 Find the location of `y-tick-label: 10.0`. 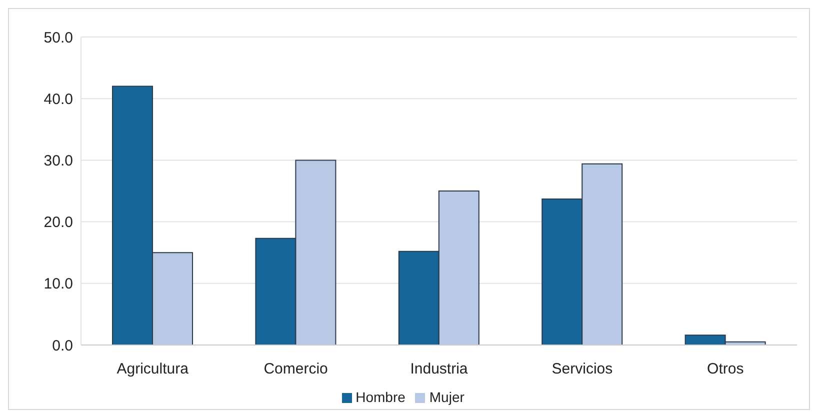

y-tick-label: 10.0 is located at coordinates (58, 284).